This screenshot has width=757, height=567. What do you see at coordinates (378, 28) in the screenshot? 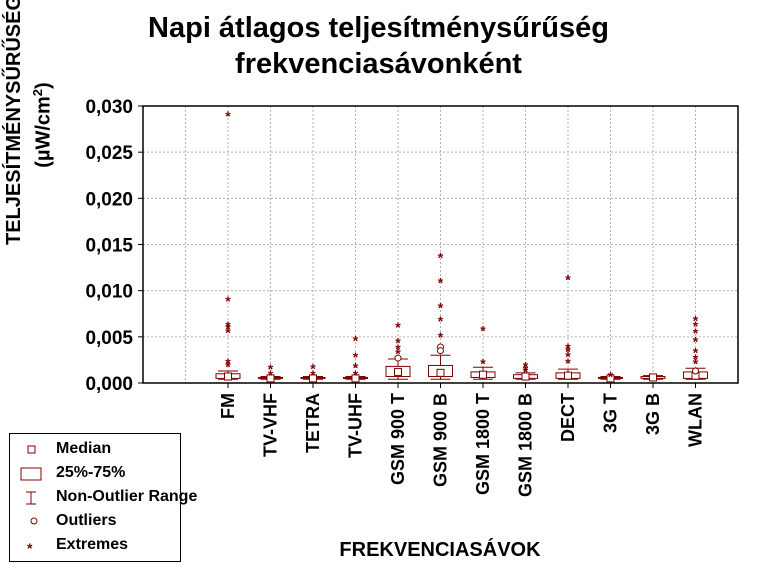
I see `chart-title-line1: Napi átlagos teljesítménysűrűség` at bounding box center [378, 28].